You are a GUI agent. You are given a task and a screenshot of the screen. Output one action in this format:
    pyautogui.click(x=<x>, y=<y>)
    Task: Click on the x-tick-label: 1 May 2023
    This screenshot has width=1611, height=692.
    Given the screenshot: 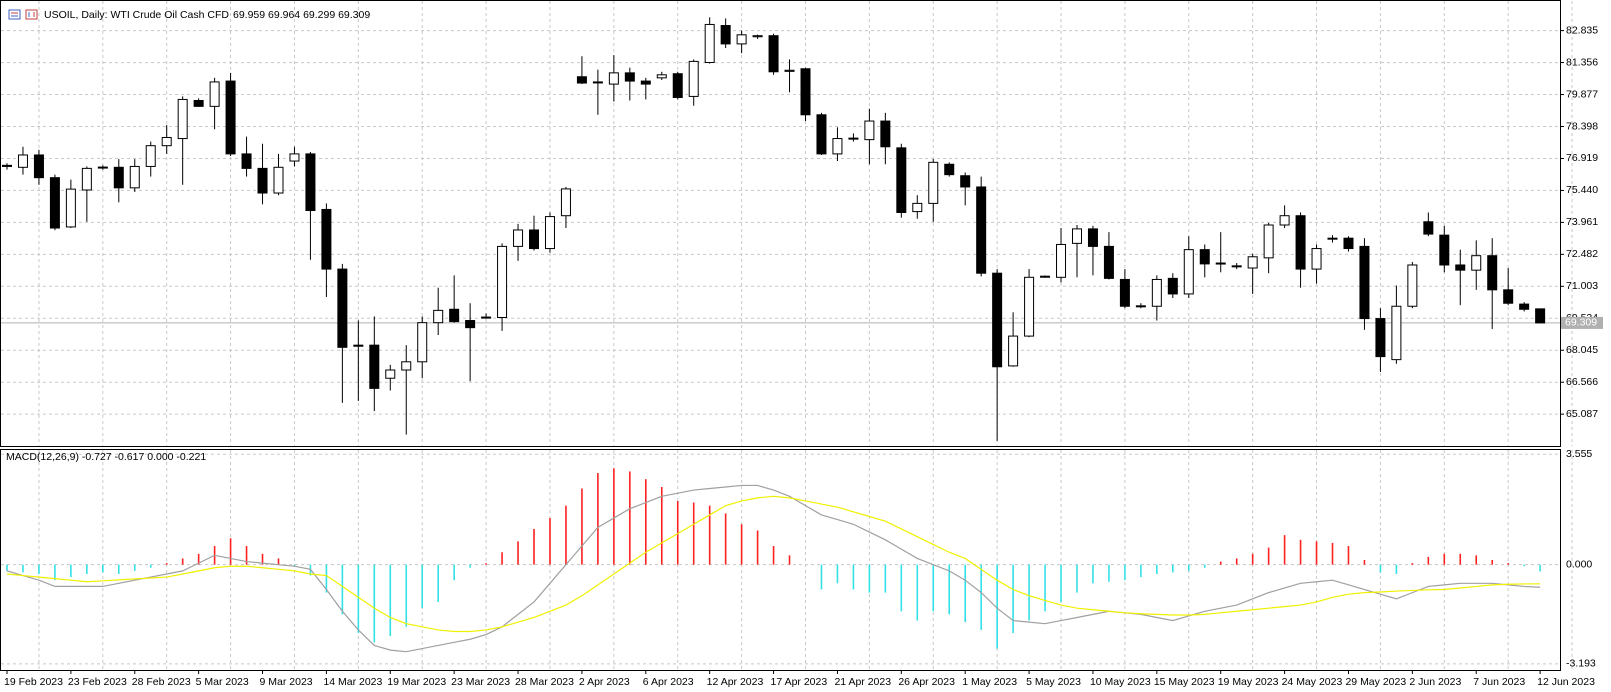 What is the action you would take?
    pyautogui.click(x=989, y=682)
    